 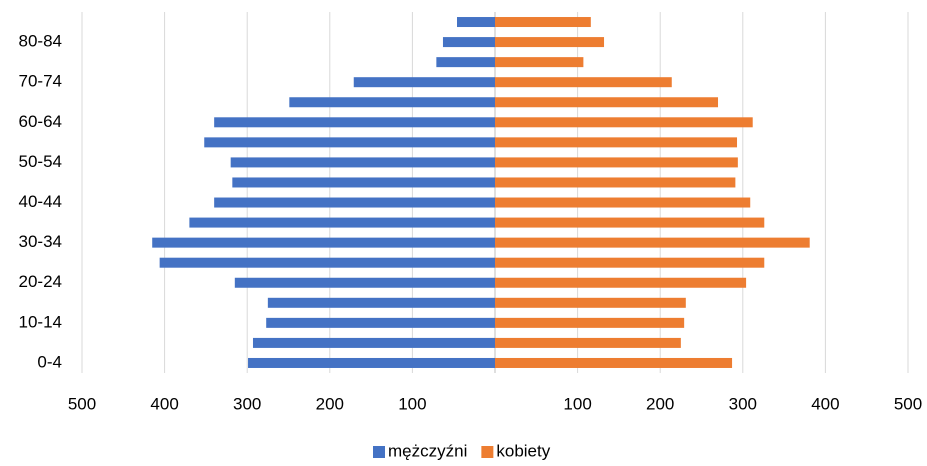 I want to click on y-tick-label: 50-54, so click(x=40, y=161).